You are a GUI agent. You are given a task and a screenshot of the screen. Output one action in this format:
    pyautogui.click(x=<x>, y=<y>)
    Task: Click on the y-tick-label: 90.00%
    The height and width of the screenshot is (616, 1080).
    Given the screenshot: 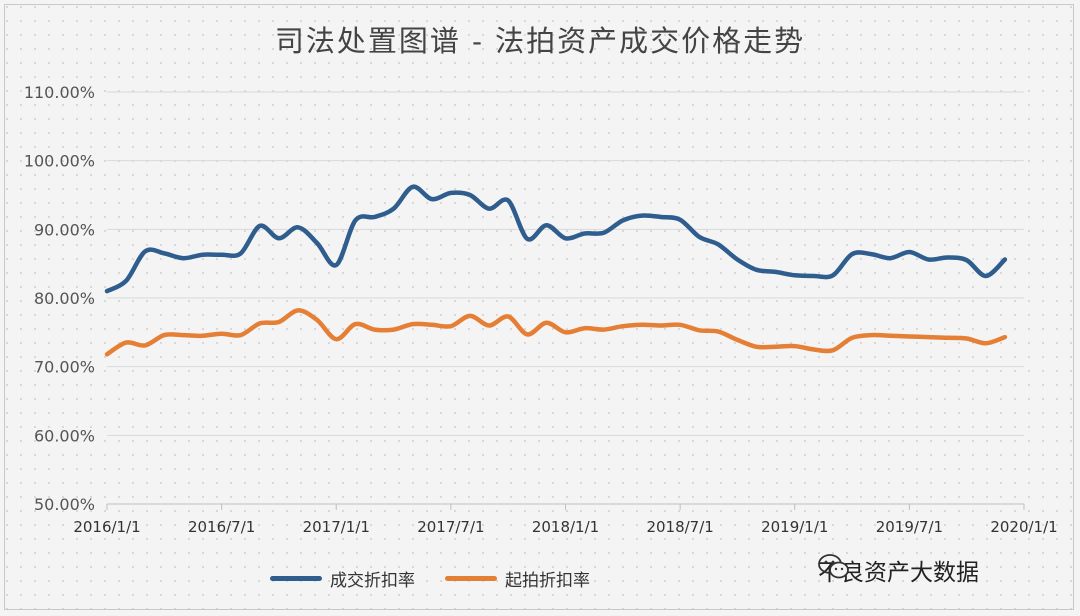 What is the action you would take?
    pyautogui.click(x=64, y=229)
    